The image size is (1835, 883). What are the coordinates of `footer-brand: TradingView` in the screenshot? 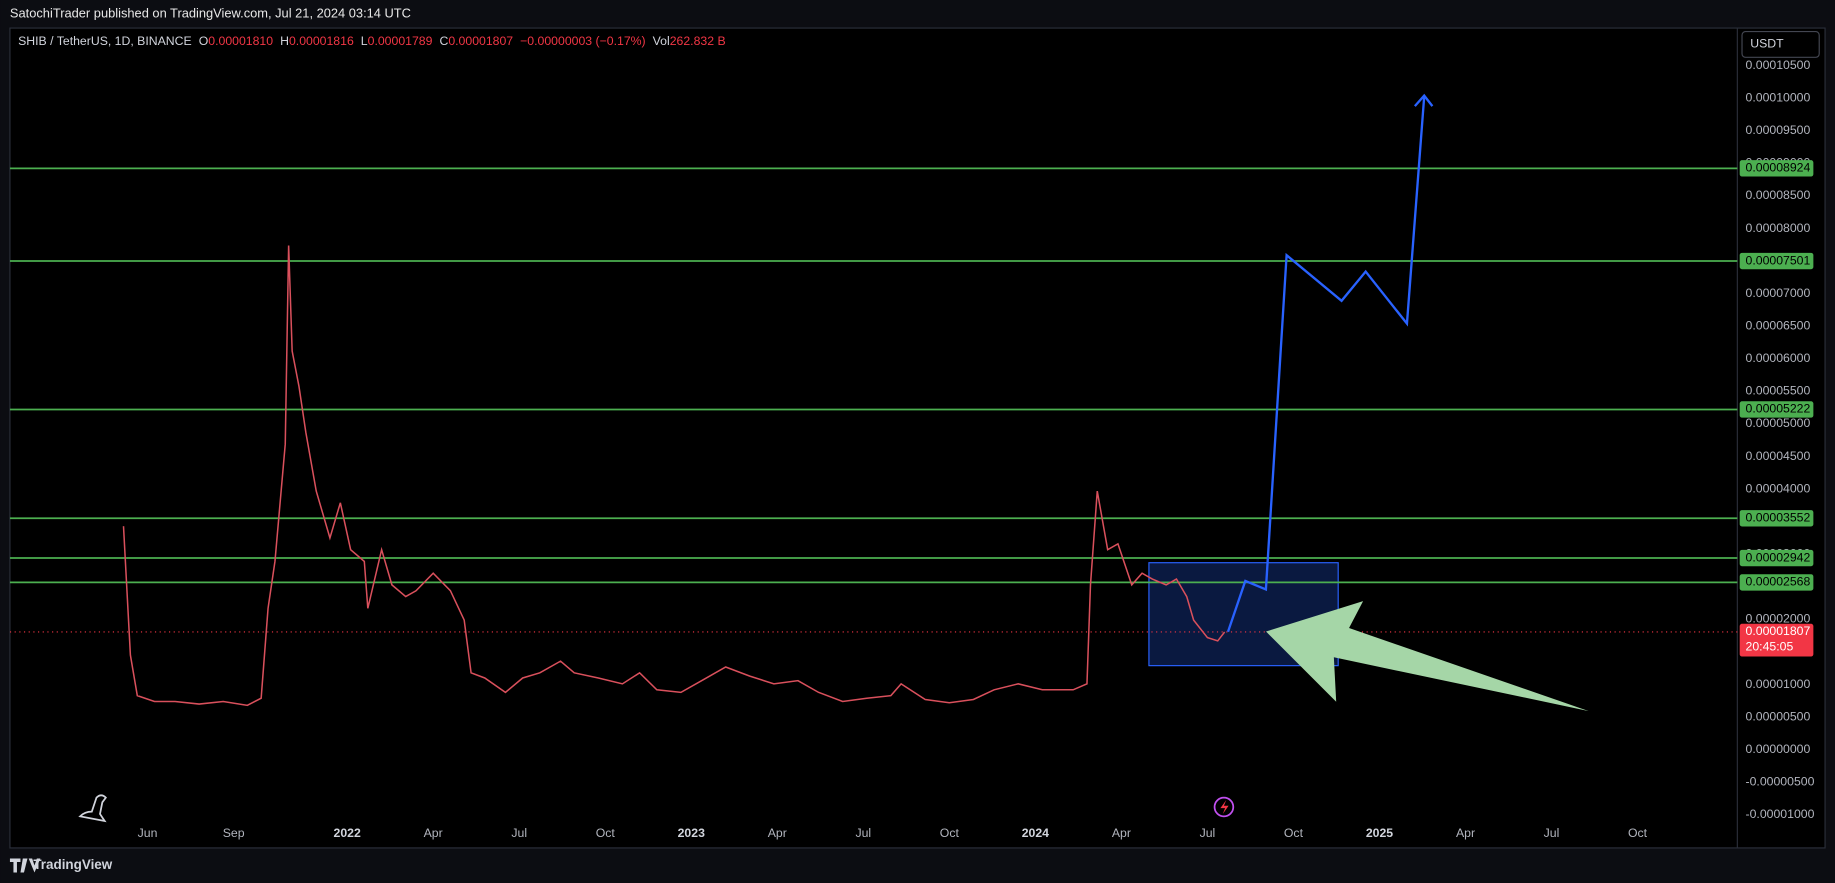 It's located at (72, 864).